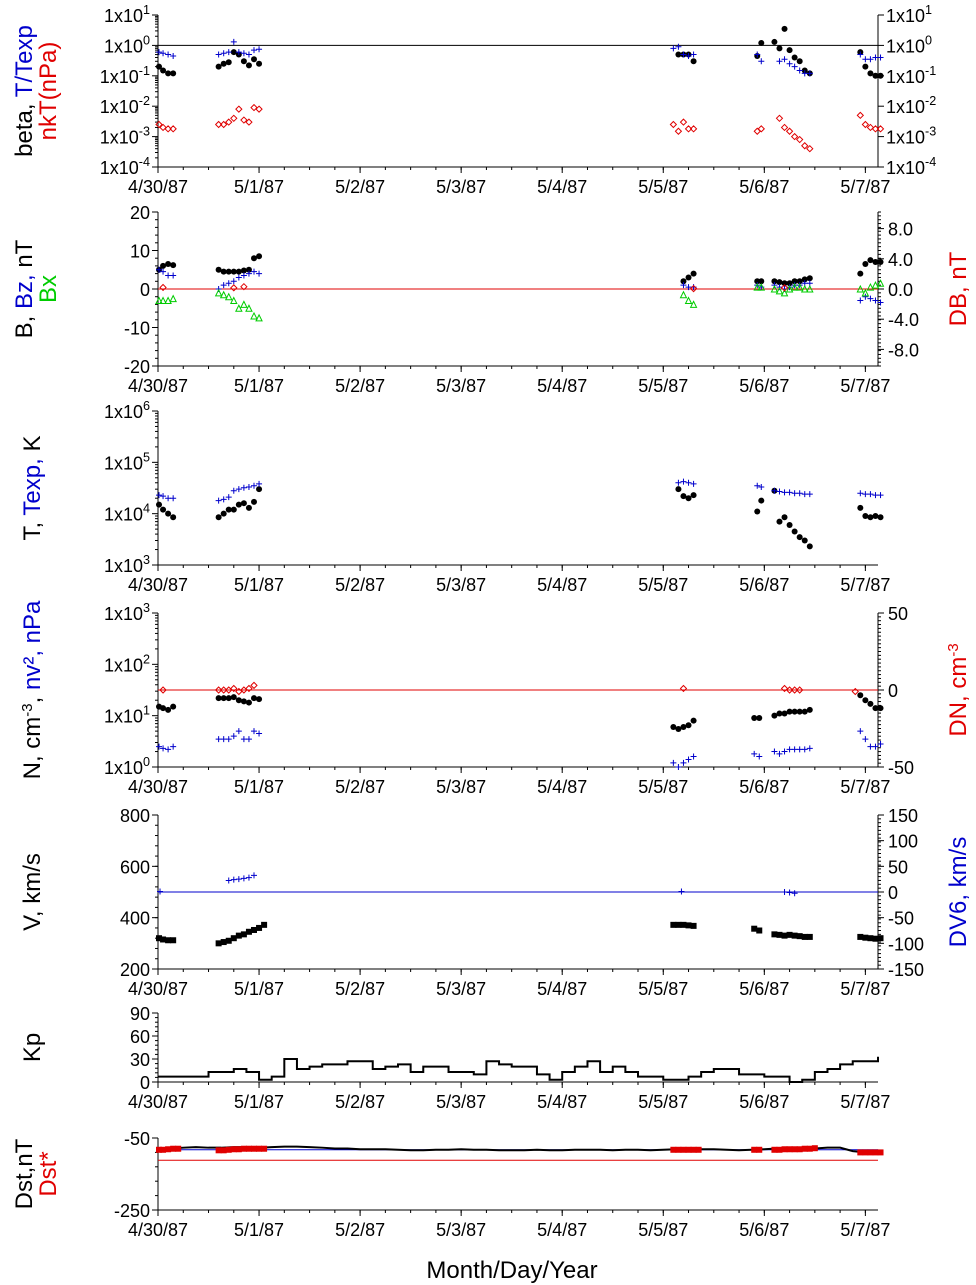 The height and width of the screenshot is (1285, 976). Describe the element at coordinates (24, 91) in the screenshot. I see `beta-y-label: beta, T/Texp` at that location.